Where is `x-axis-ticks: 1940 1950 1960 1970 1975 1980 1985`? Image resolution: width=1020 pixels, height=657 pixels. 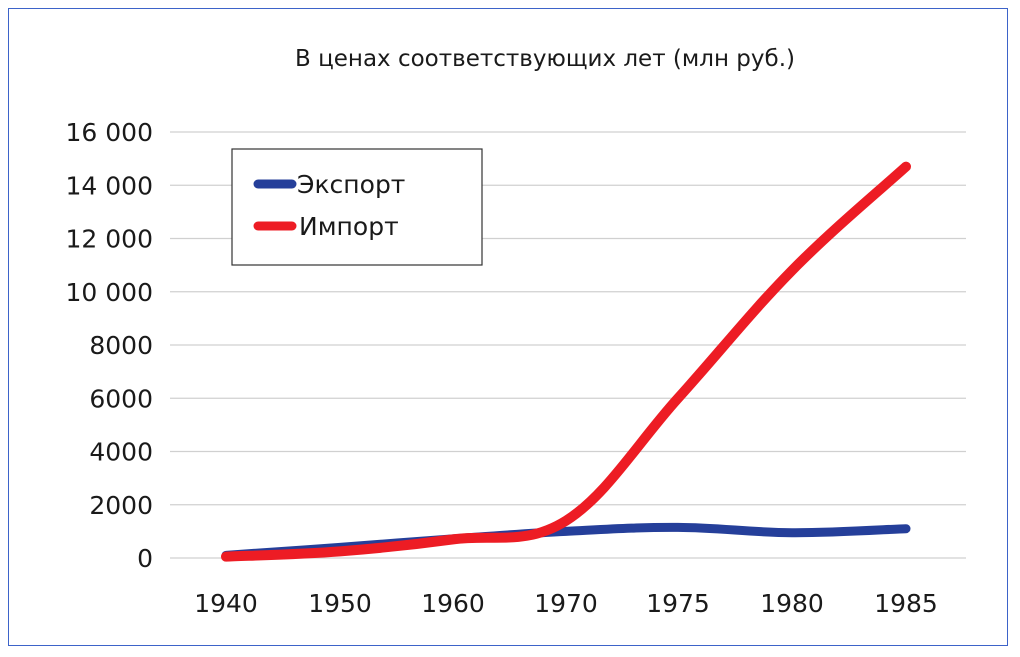
x-axis-ticks: 1940 1950 1960 1970 1975 1980 1985 is located at coordinates (566, 603).